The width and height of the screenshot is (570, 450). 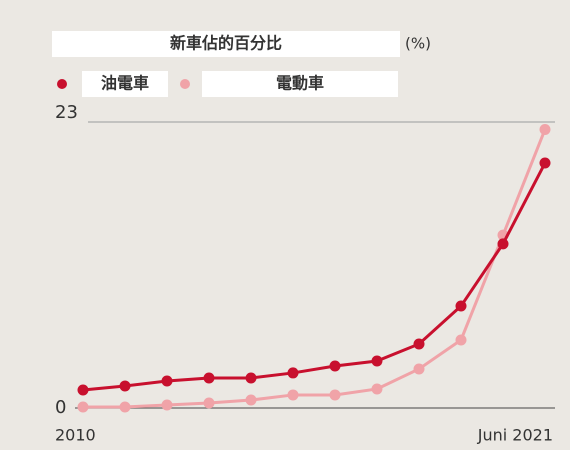 I want to click on x-tick-label: 2010, so click(x=75, y=435).